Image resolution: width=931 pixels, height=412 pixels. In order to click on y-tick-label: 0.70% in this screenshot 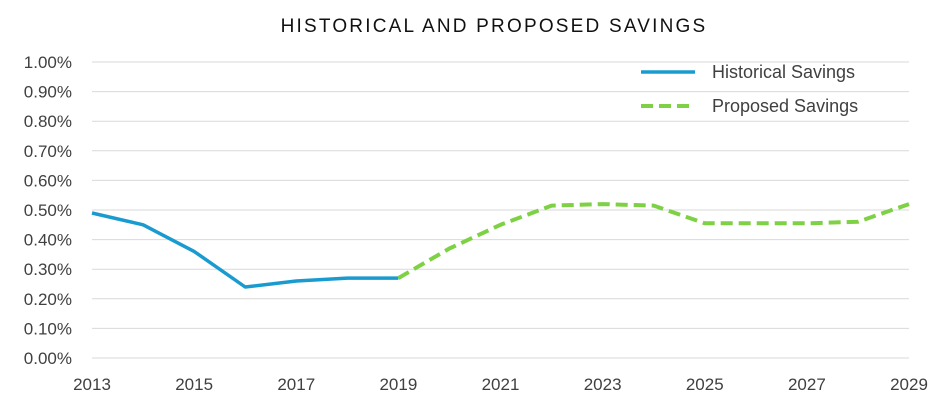, I will do `click(48, 151)`.